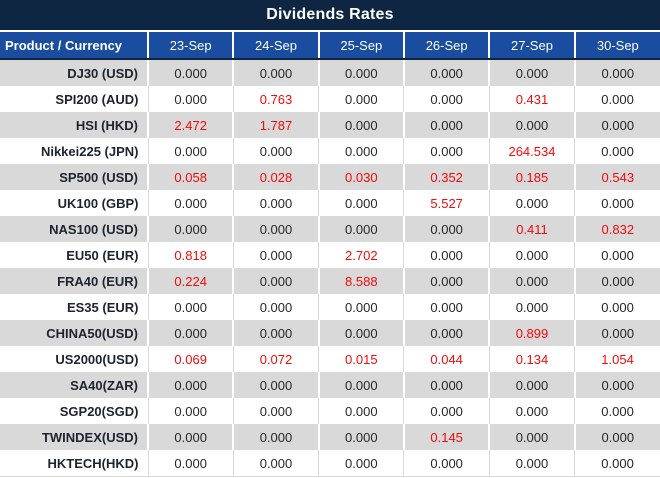  What do you see at coordinates (531, 229) in the screenshot?
I see `value-cell: 0.411` at bounding box center [531, 229].